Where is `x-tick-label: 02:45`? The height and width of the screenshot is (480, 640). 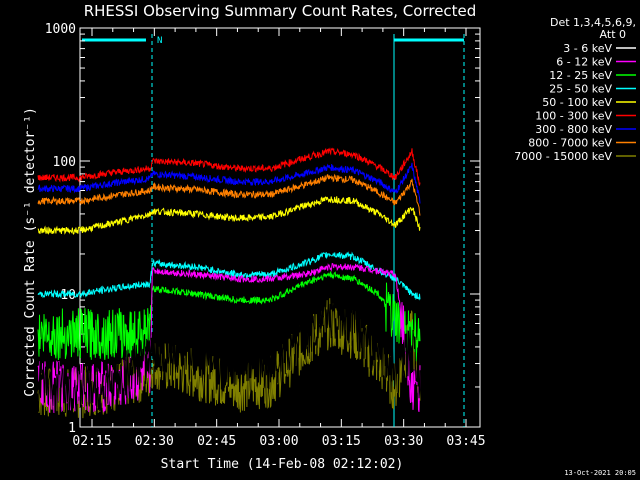 x-tick-label: 02:45 is located at coordinates (216, 441).